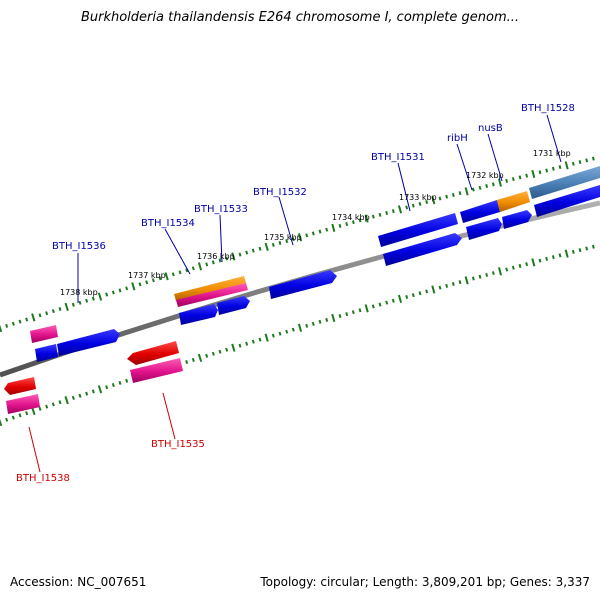  I want to click on gene-label-ribh: ribH, so click(457, 138).